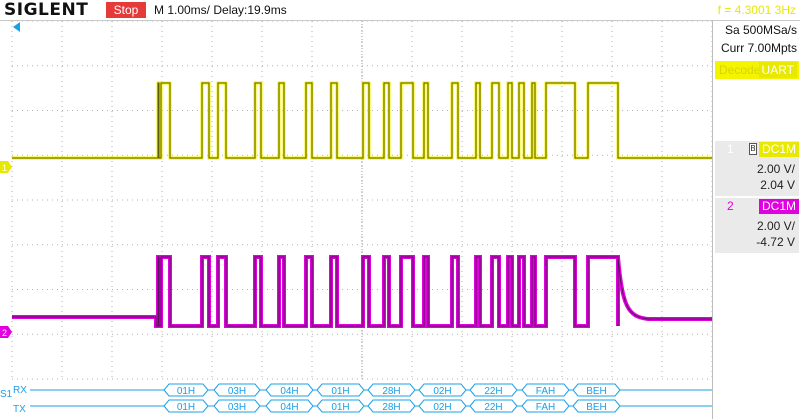  I want to click on rx-frame-value: 03H, so click(237, 391).